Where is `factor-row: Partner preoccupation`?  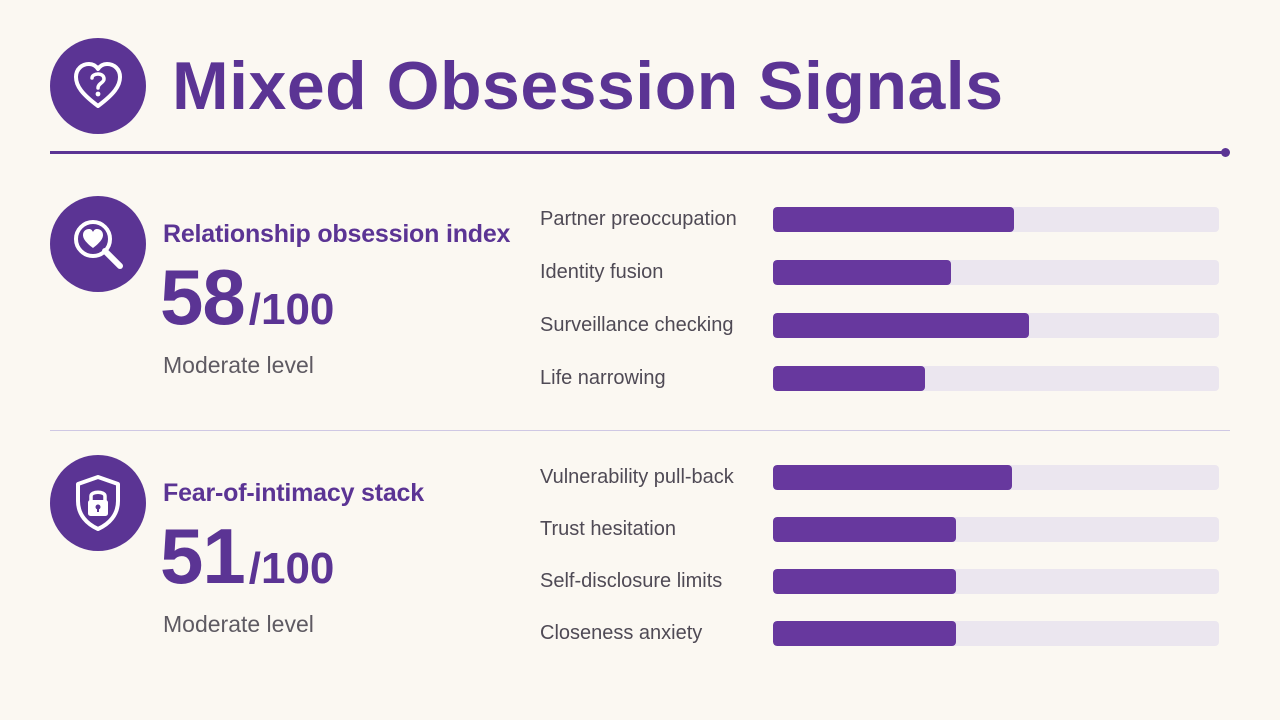
factor-row: Partner preoccupation is located at coordinates (880, 219).